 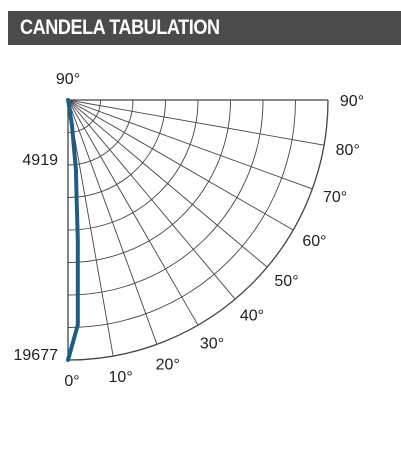 I want to click on angle-tick-label: 30°, so click(x=212, y=344).